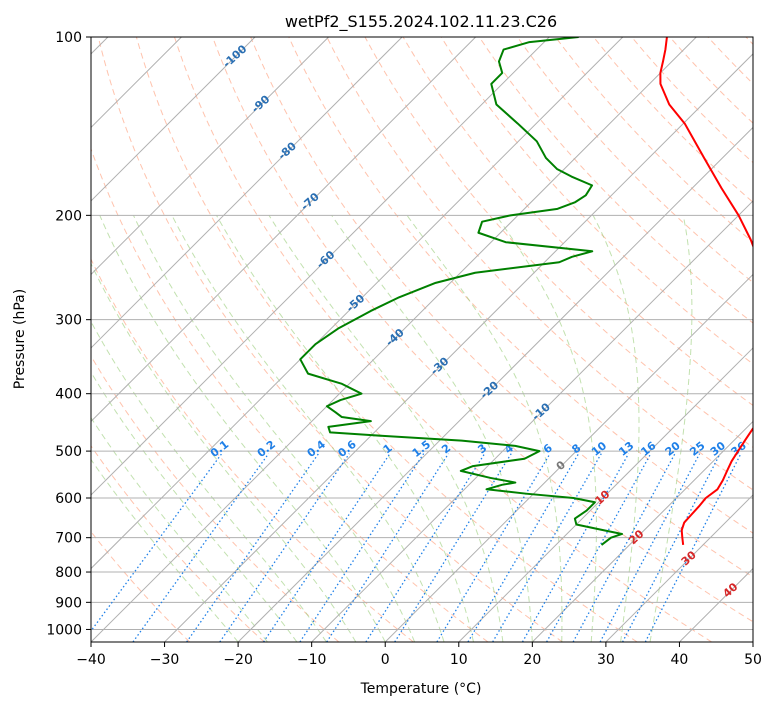 The height and width of the screenshot is (708, 775). Describe the element at coordinates (20, 339) in the screenshot. I see `y-axis-label: Pressure (hPa)` at that location.